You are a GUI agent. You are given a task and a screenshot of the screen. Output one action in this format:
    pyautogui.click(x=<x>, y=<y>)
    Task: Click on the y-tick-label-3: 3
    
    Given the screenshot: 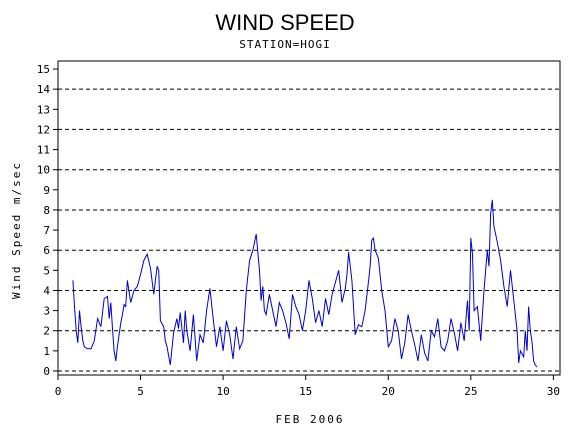 What is the action you would take?
    pyautogui.click(x=46, y=311)
    